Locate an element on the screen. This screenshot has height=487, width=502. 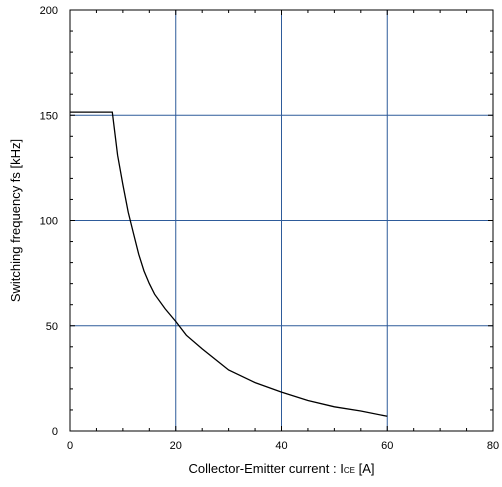
y-tick-label: 150 is located at coordinates (49, 116).